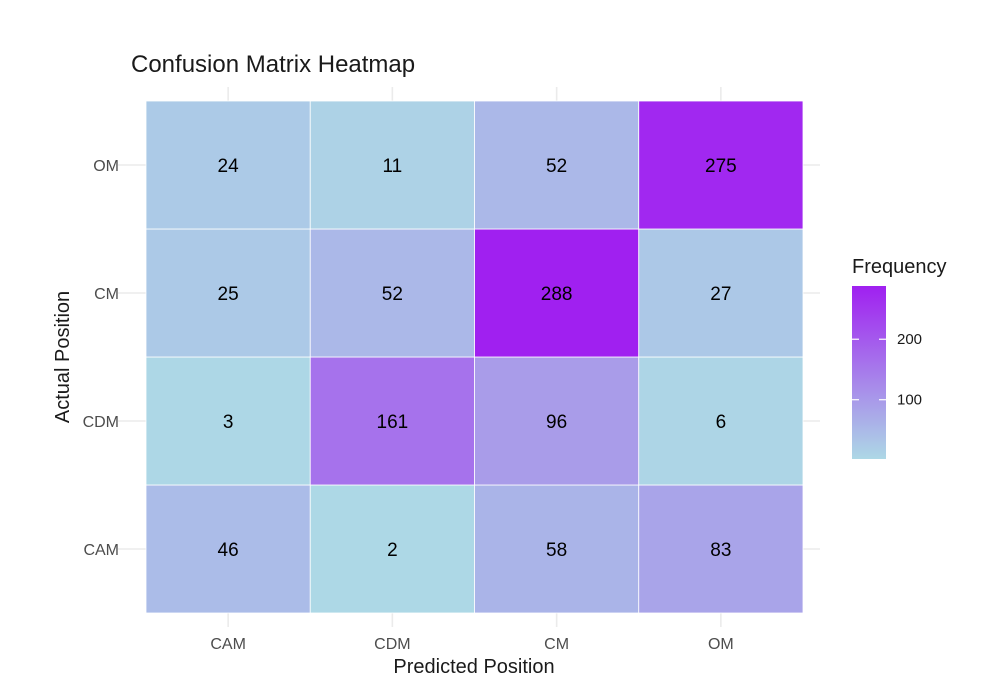 Image resolution: width=994 pixels, height=697 pixels. What do you see at coordinates (101, 550) in the screenshot?
I see `y-tick-label: CAM` at bounding box center [101, 550].